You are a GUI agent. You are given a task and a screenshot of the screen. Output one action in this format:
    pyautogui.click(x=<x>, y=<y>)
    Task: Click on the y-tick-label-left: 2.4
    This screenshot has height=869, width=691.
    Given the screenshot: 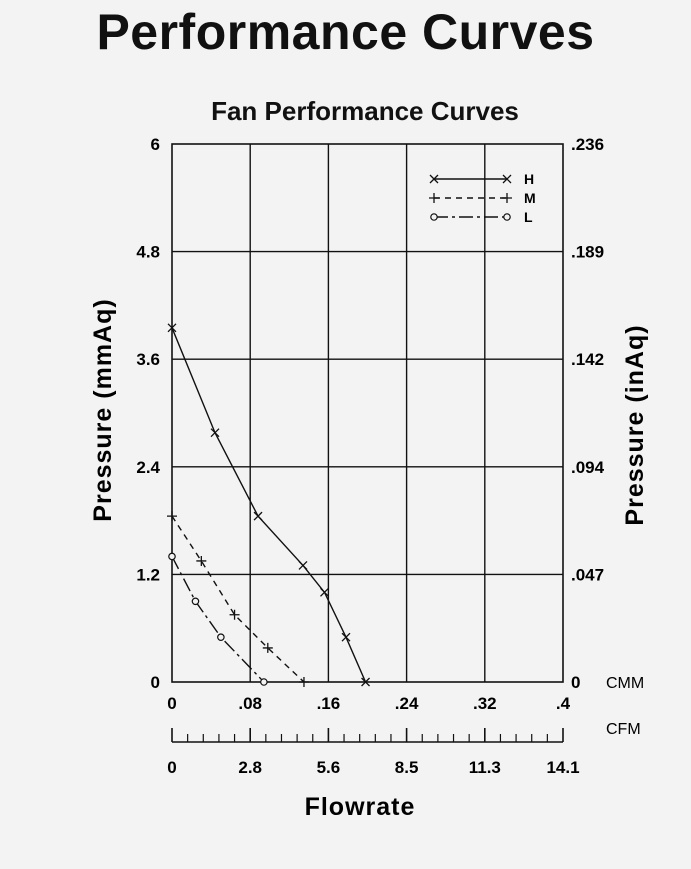 What is the action you would take?
    pyautogui.click(x=148, y=467)
    